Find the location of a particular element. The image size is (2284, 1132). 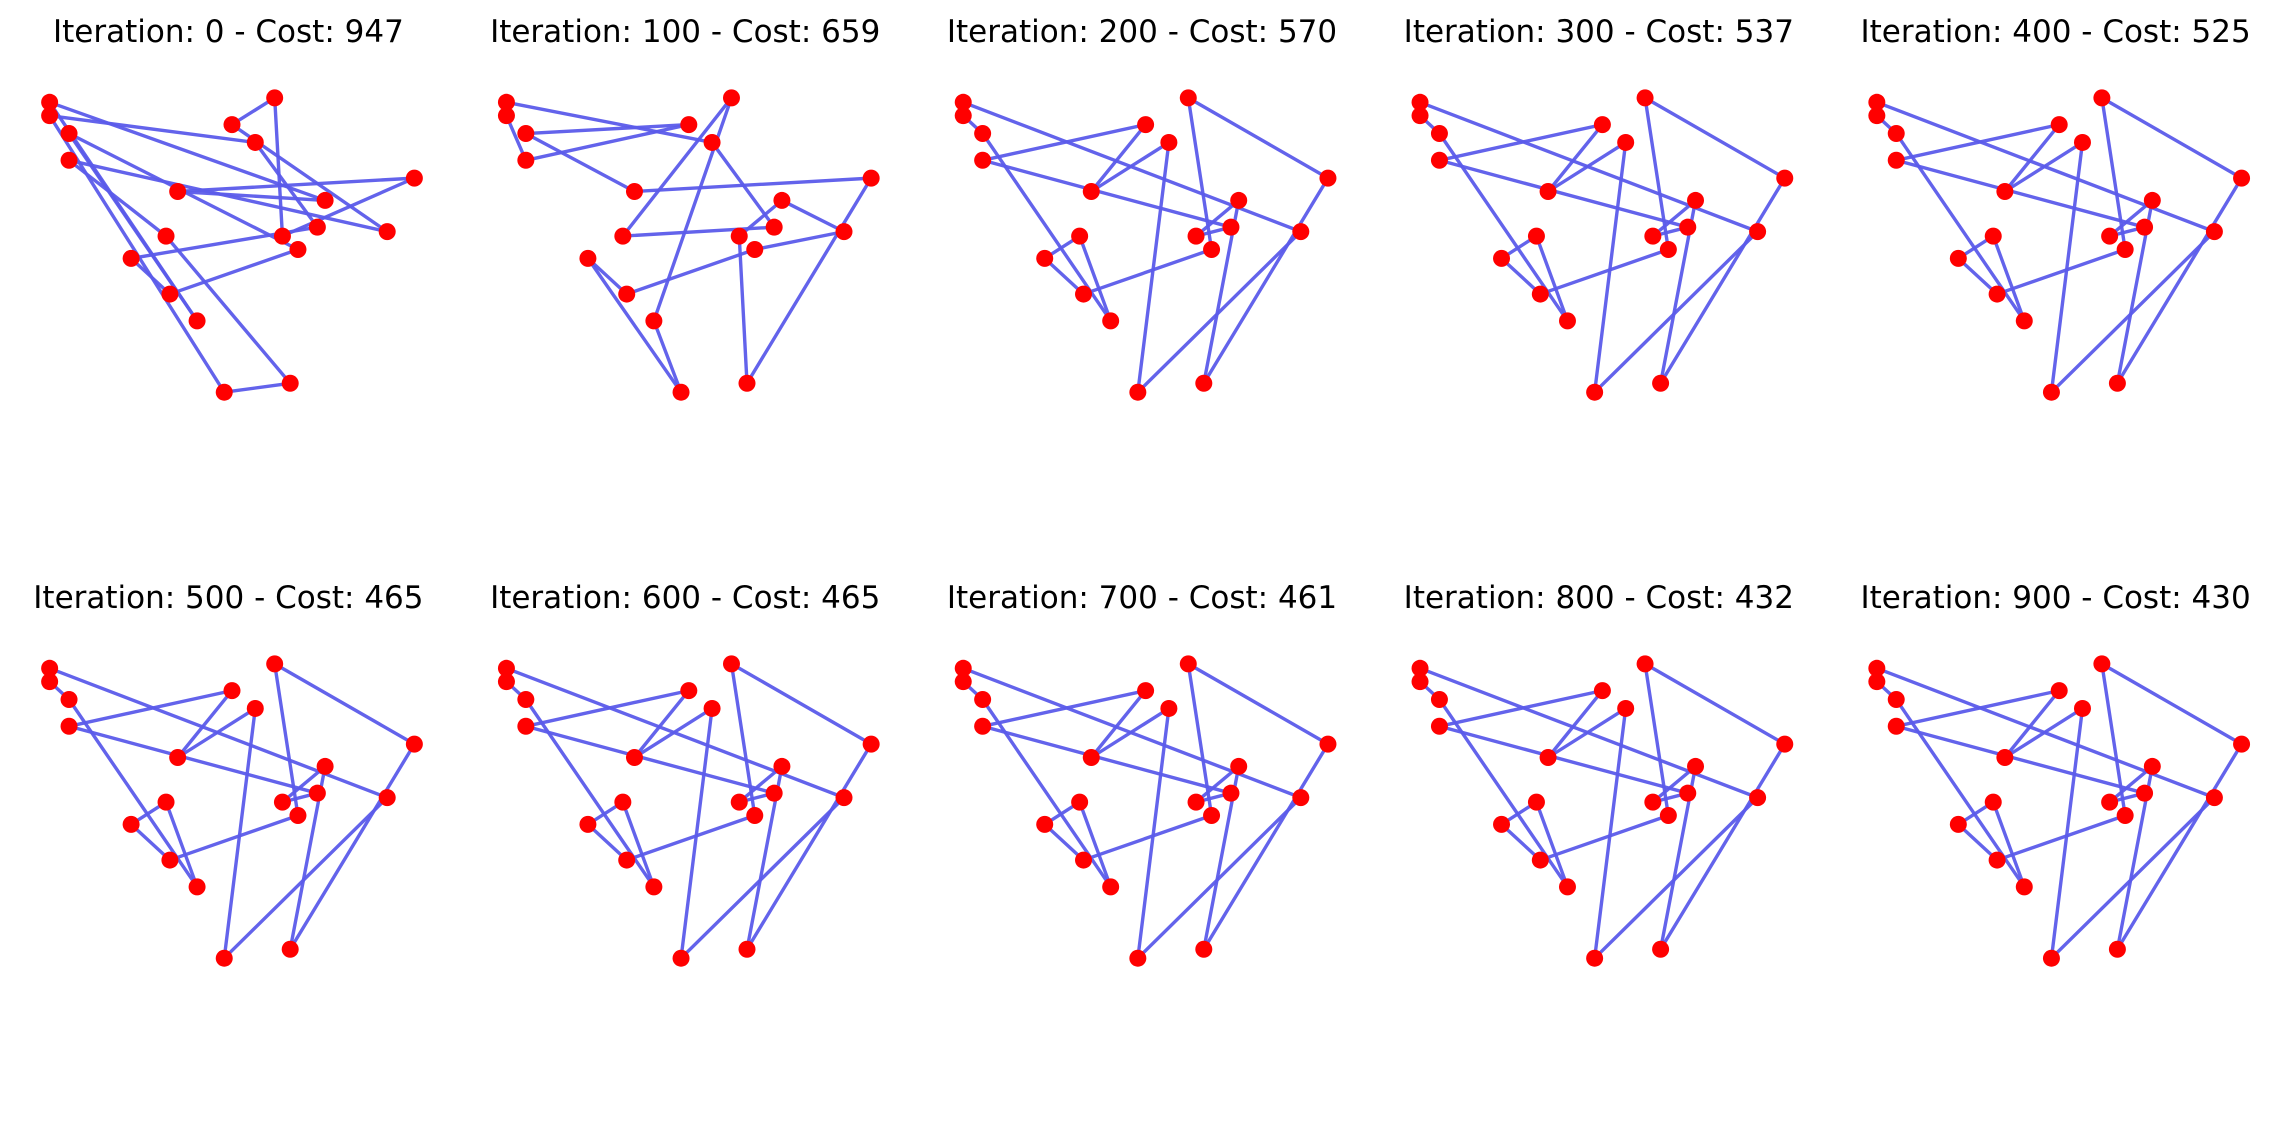

panel-title: Iteration: 0 - Cost: 947 is located at coordinates (228, 32).